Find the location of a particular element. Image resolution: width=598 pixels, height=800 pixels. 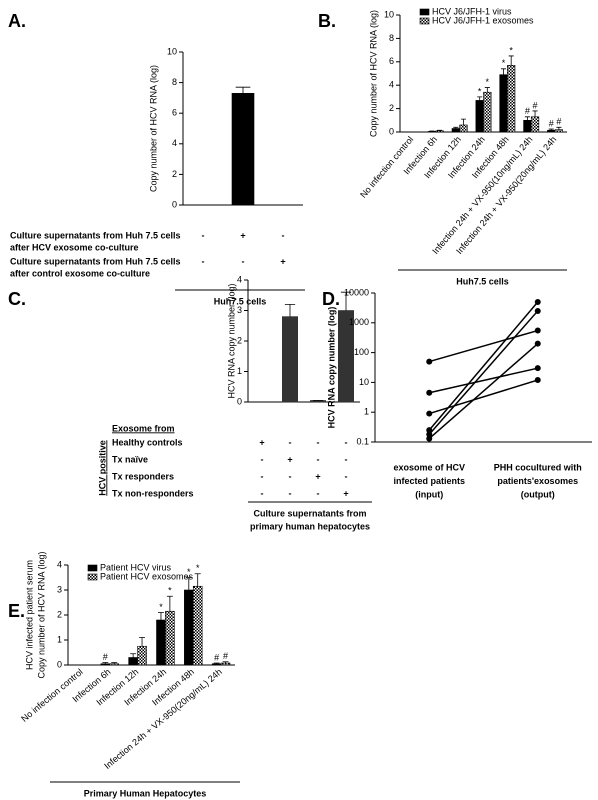

y-tick-label: 2 is located at coordinates (59, 614).